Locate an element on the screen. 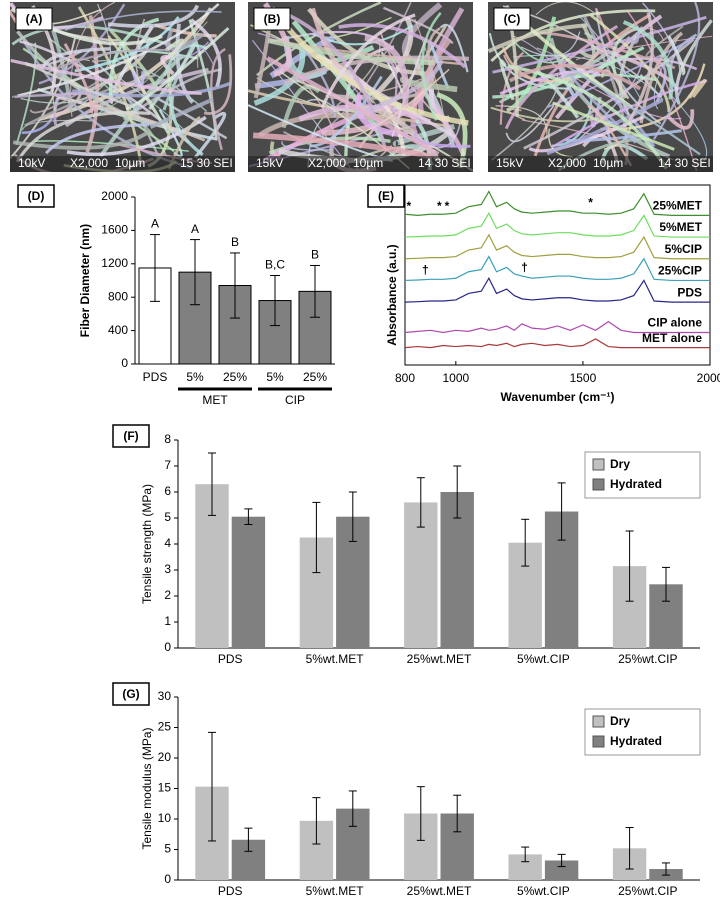  x-tick-label: 800 is located at coordinates (405, 378).